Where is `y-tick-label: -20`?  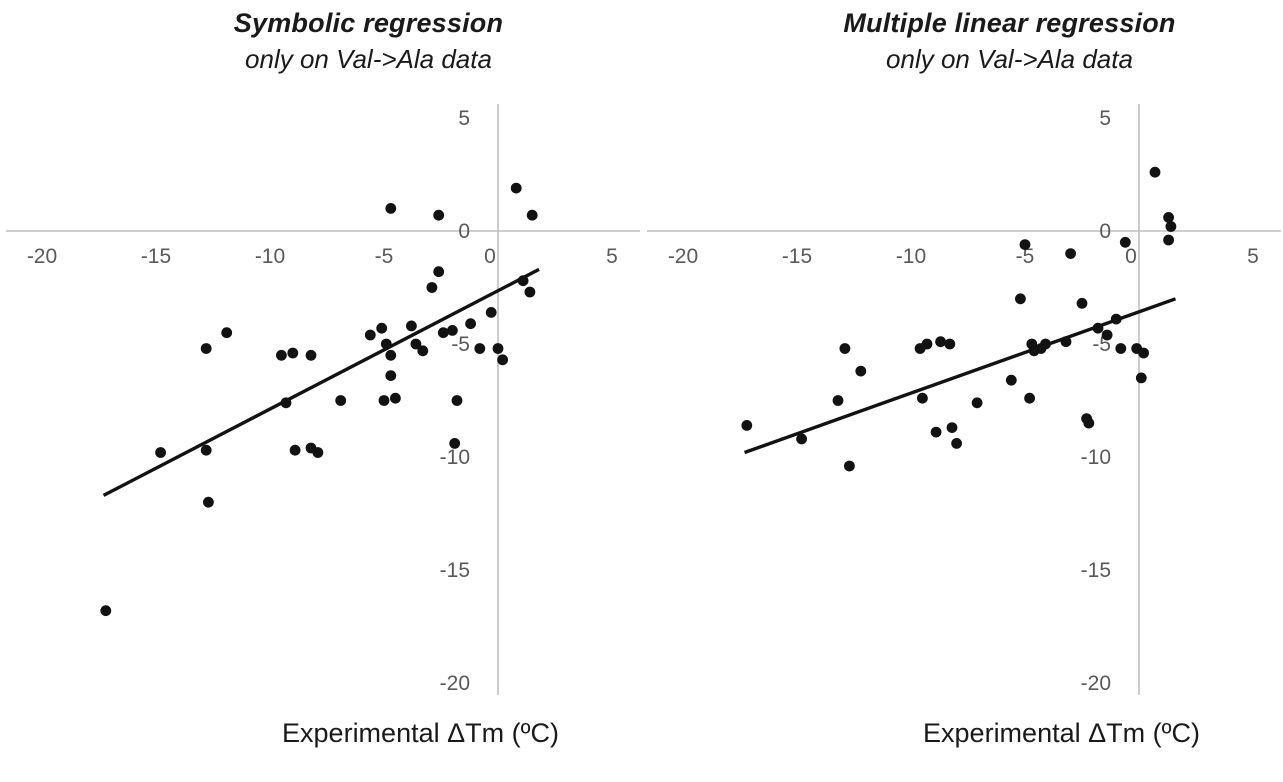
y-tick-label: -20 is located at coordinates (1096, 683).